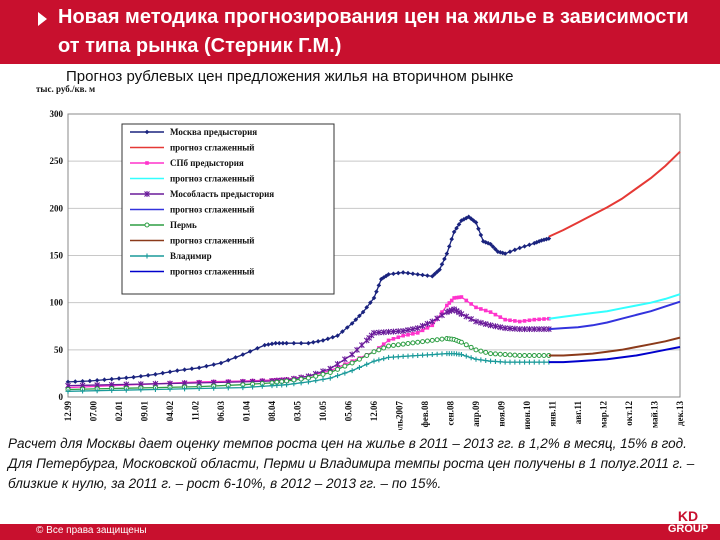 This screenshot has width=720, height=540. What do you see at coordinates (42, 19) in the screenshot?
I see `chevron-right-icon` at bounding box center [42, 19].